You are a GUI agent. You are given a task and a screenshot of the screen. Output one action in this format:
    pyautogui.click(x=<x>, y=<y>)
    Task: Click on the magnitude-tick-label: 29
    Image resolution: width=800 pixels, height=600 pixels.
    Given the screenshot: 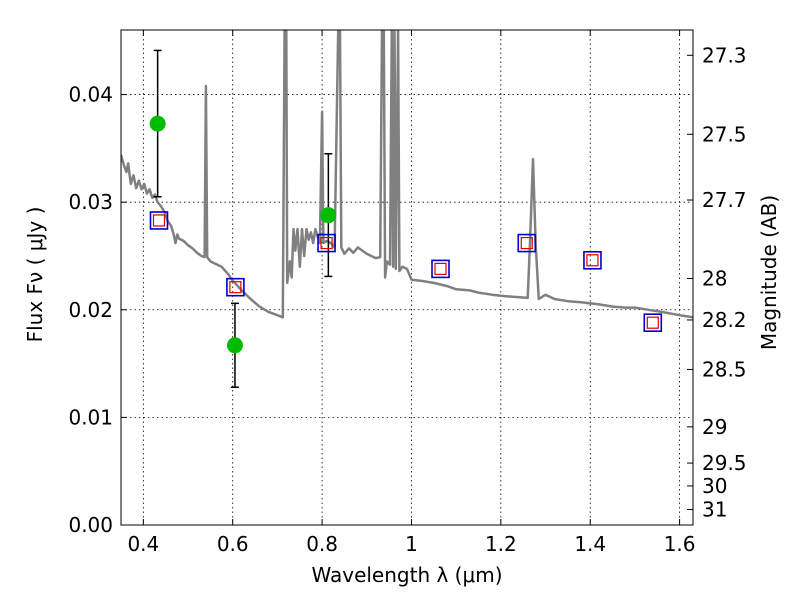 What is the action you would take?
    pyautogui.click(x=714, y=427)
    